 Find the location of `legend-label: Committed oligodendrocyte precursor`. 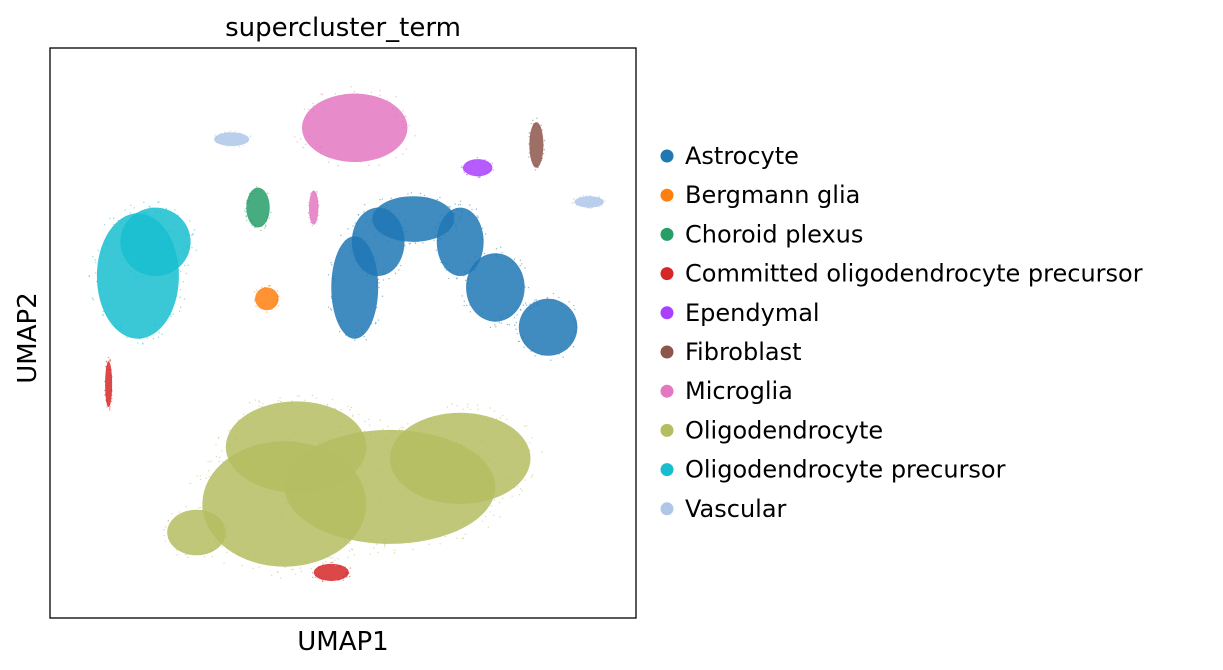

legend-label: Committed oligodendrocyte precursor is located at coordinates (914, 274).